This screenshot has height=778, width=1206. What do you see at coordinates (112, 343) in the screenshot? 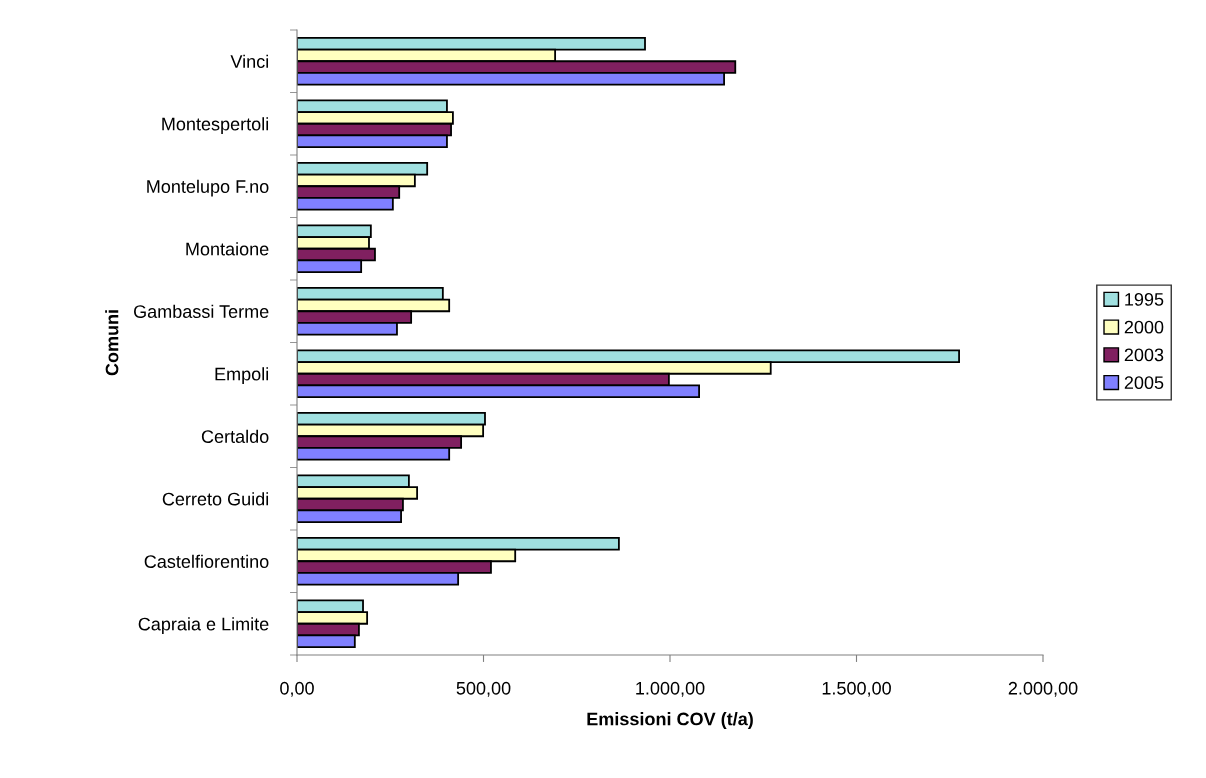
I see `y-axis-title: Comuni` at bounding box center [112, 343].